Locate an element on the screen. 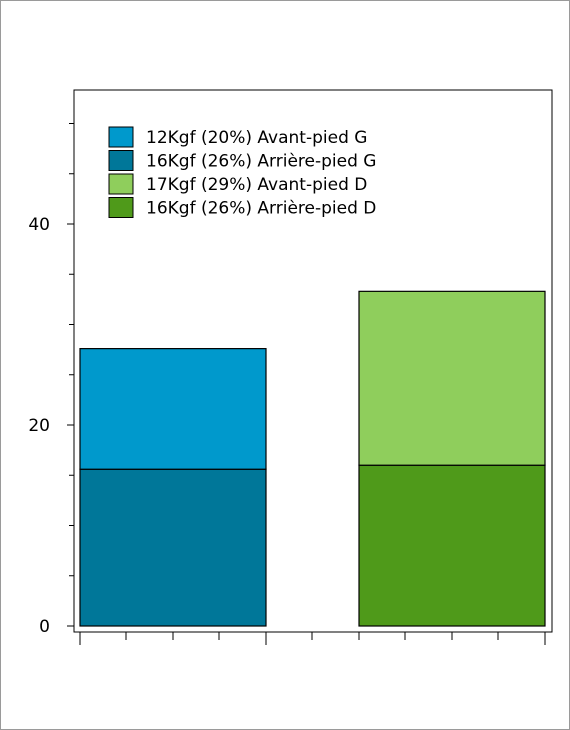 The width and height of the screenshot is (570, 730). legend-swatch-16kgf-26-arri-re-pied-g is located at coordinates (121, 160).